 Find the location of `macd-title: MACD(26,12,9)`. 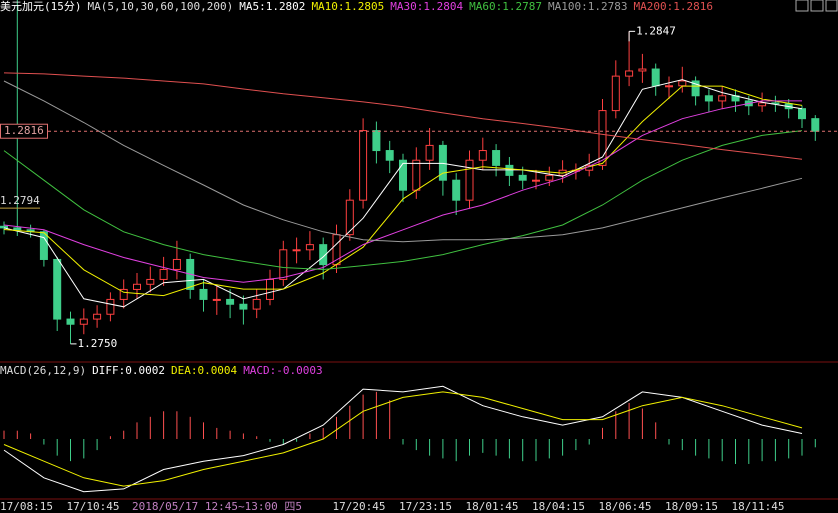

macd-title: MACD(26,12,9) is located at coordinates (43, 370).